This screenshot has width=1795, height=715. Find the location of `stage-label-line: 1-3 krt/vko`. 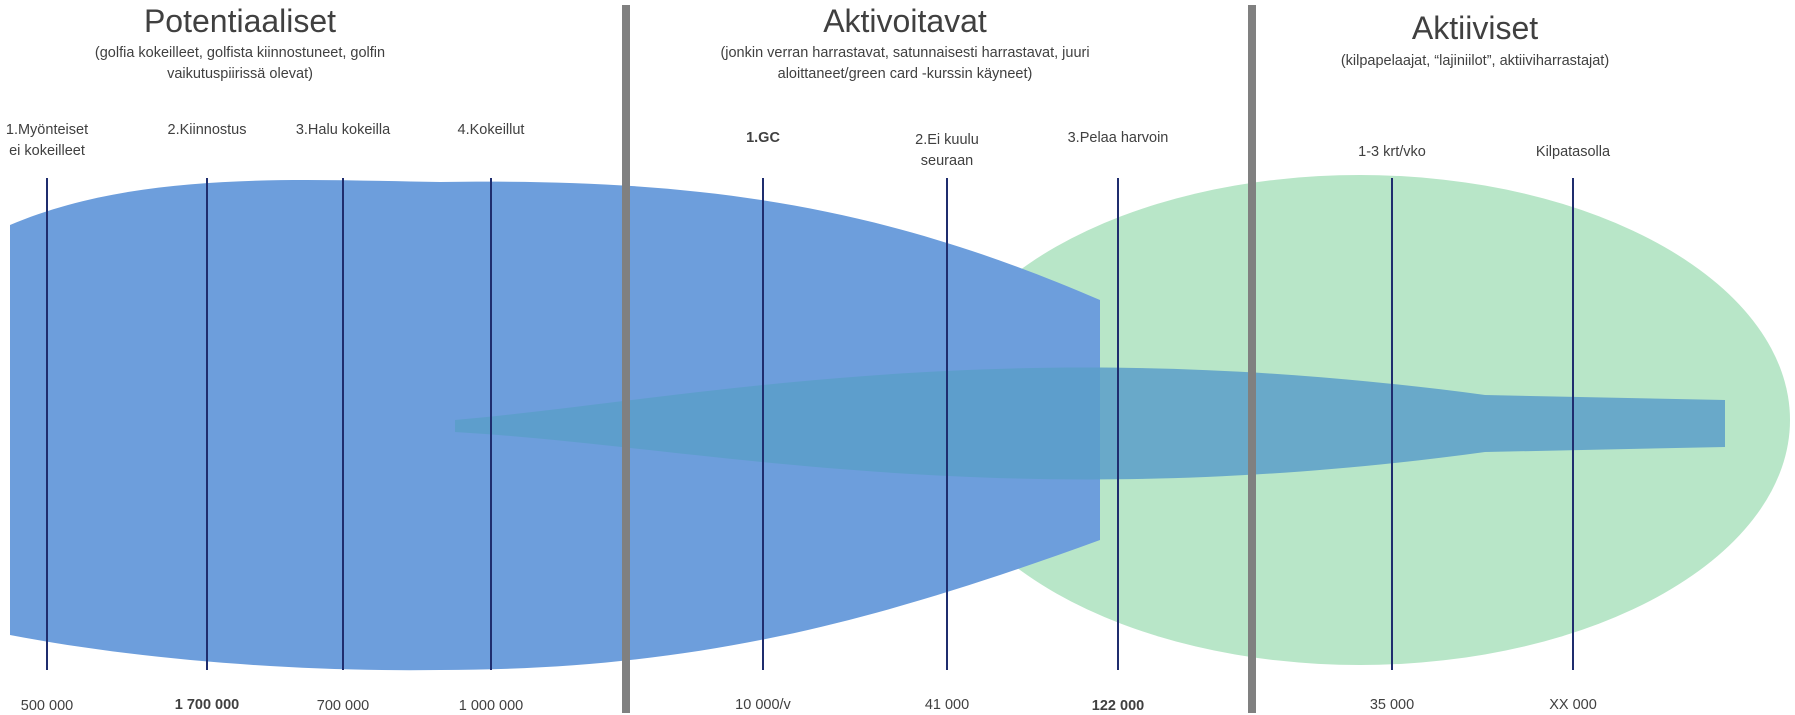

stage-label-line: 1-3 krt/vko is located at coordinates (1392, 152).